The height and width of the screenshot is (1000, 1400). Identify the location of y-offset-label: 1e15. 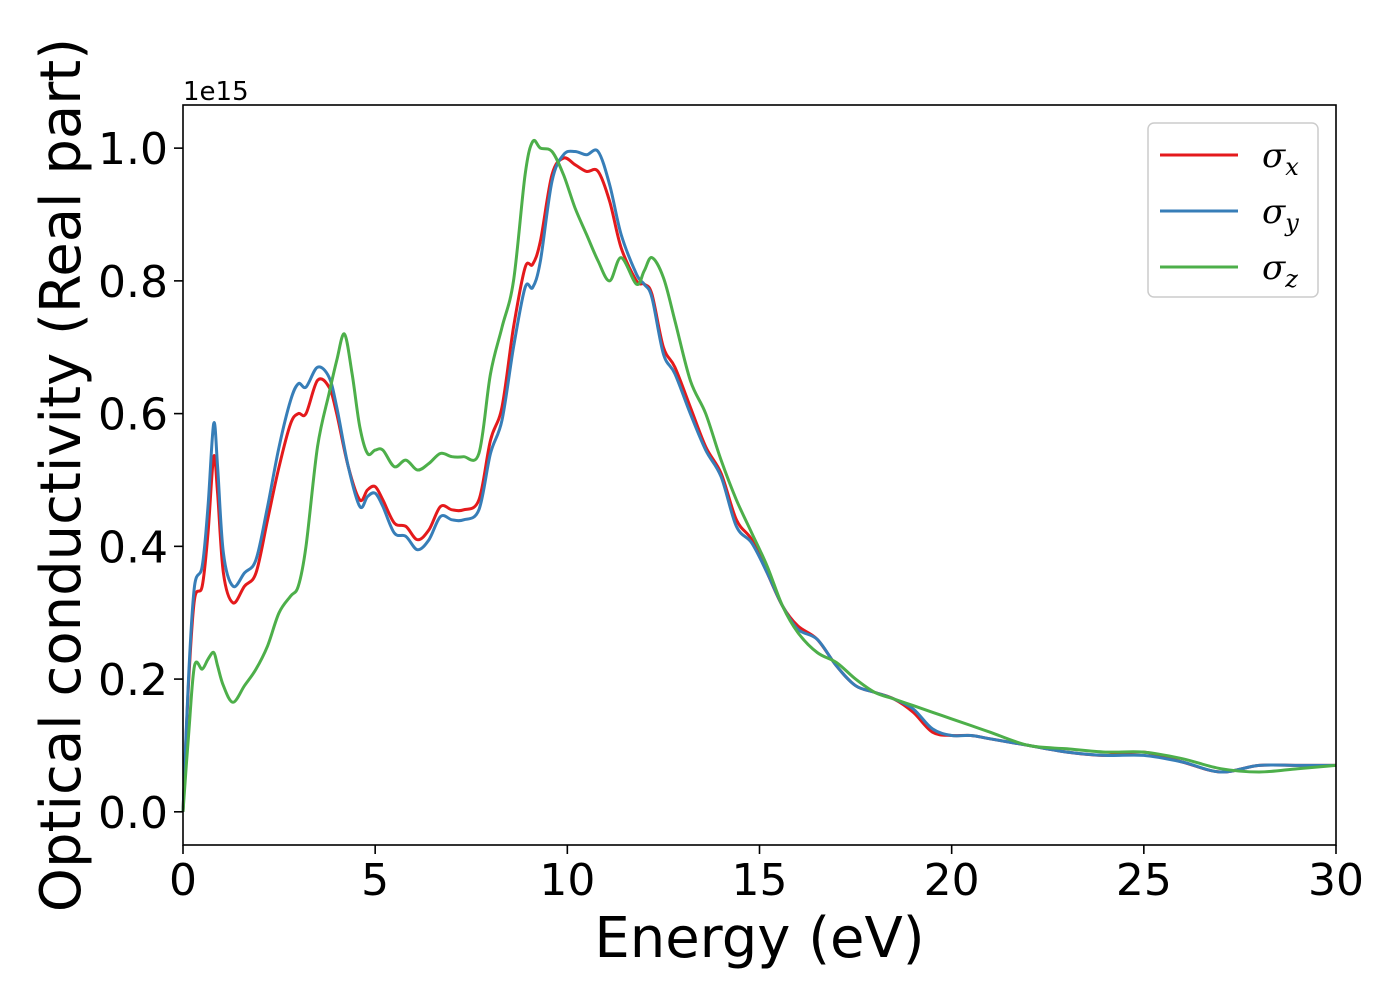
(216, 92).